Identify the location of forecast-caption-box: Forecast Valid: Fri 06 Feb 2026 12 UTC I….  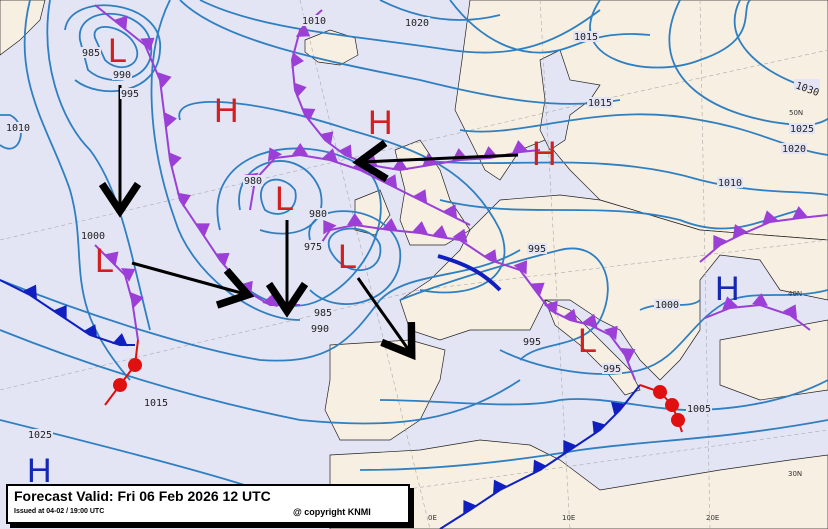
(208, 504).